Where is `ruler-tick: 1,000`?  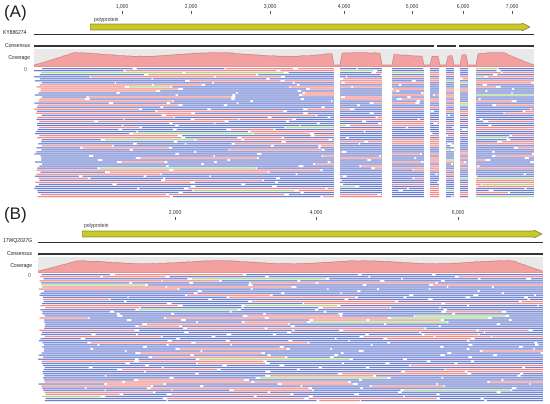
ruler-tick: 1,000 is located at coordinates (122, 9).